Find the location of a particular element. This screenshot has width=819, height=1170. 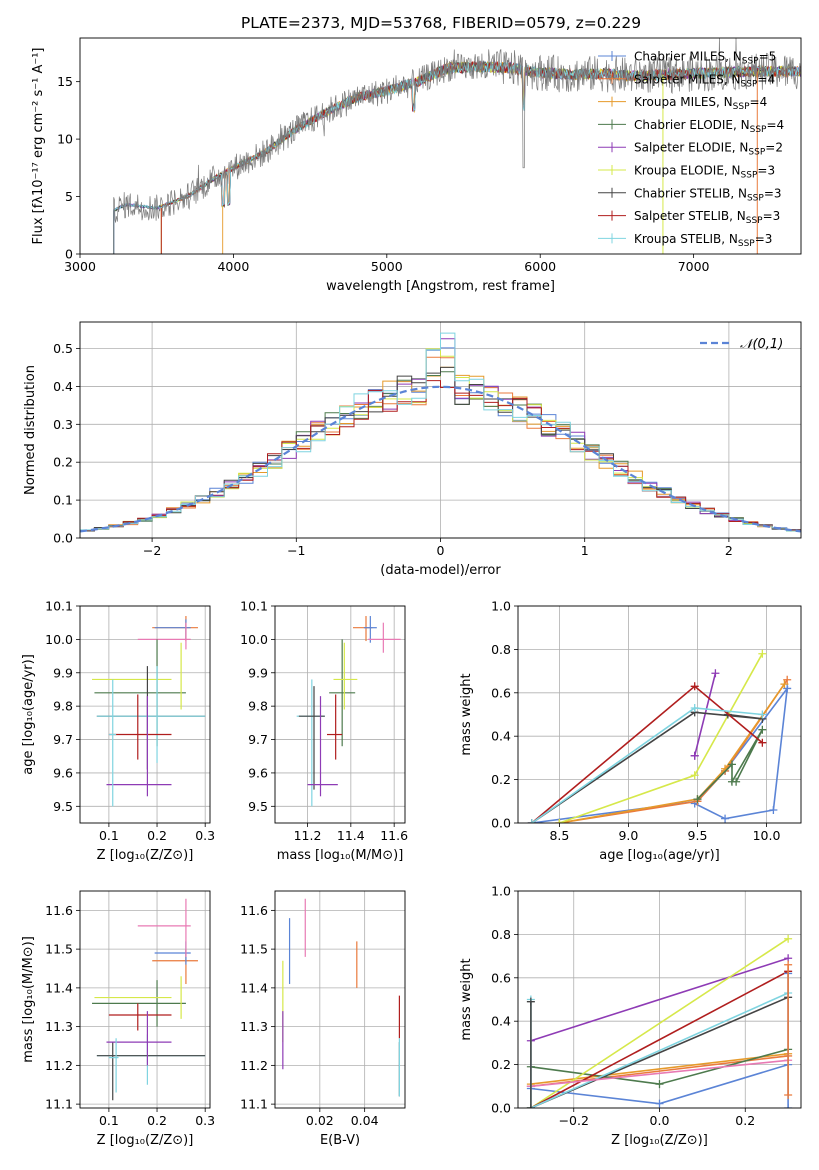

y-tick-label: 11.2 is located at coordinates (254, 1065).